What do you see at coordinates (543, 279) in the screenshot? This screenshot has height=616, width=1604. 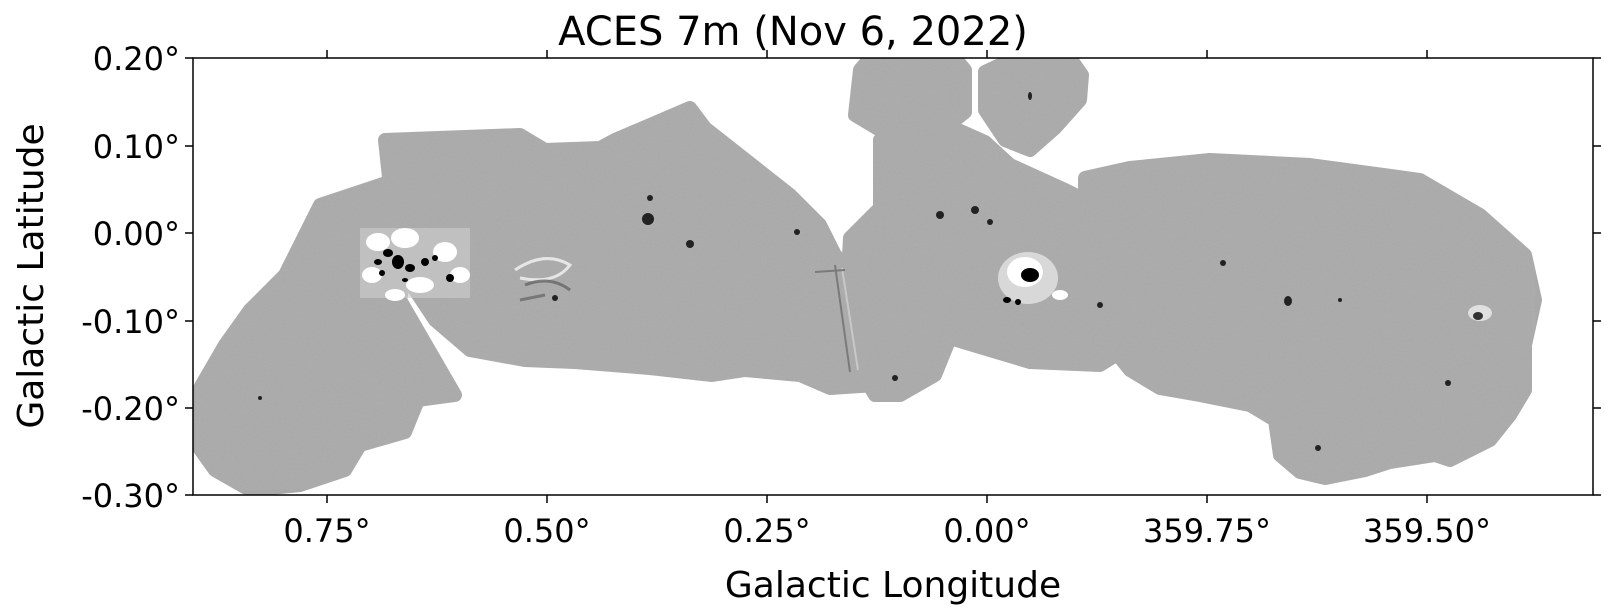 I see `filament-feature` at bounding box center [543, 279].